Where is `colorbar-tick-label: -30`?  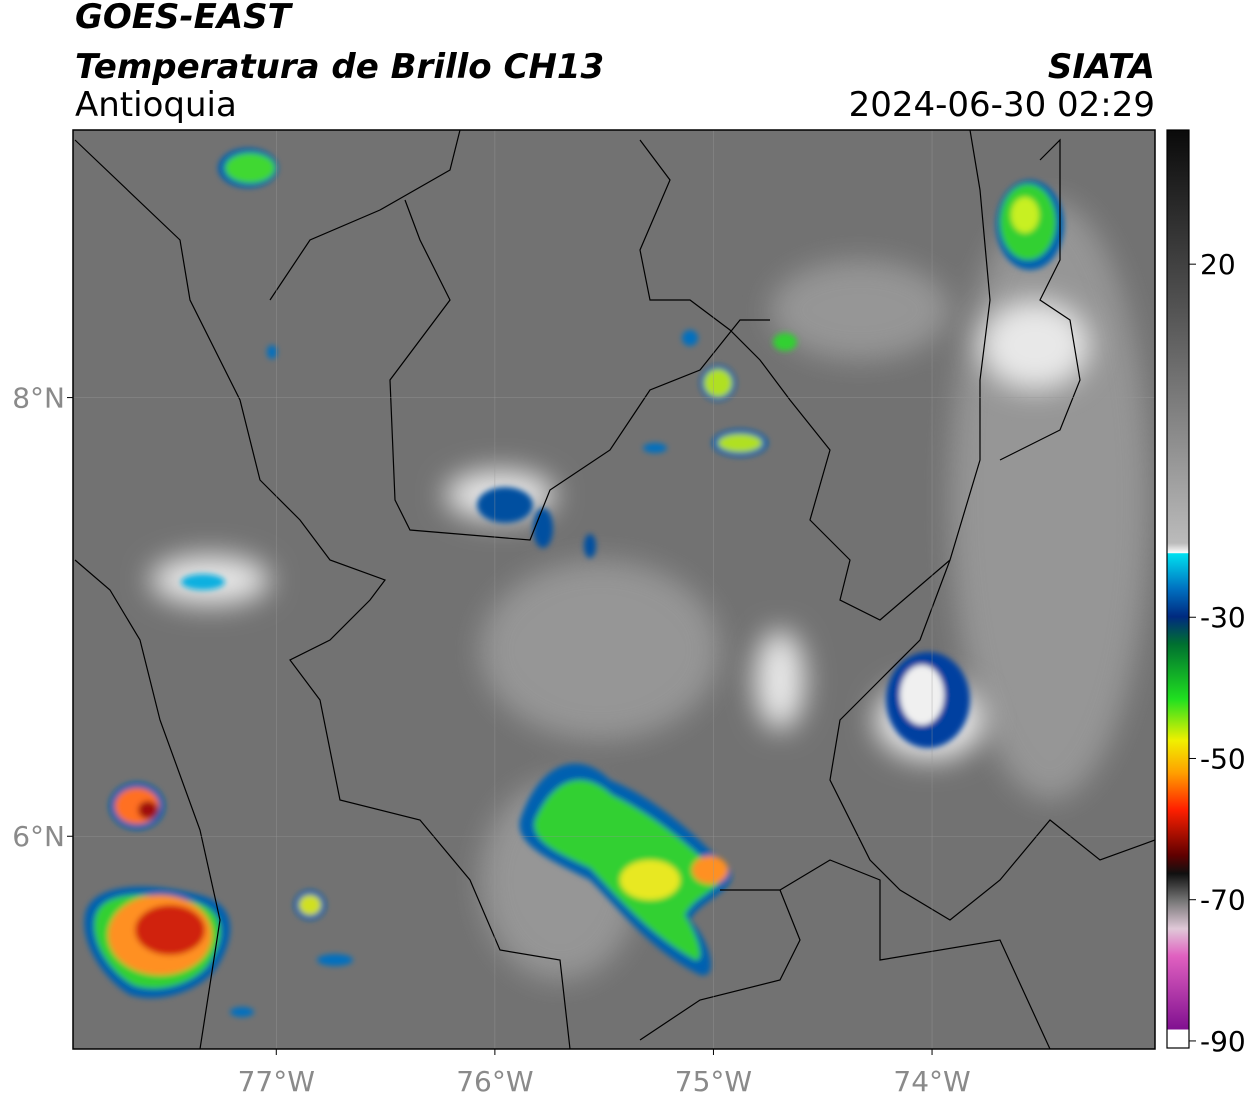
colorbar-tick-label: -30 is located at coordinates (1223, 617).